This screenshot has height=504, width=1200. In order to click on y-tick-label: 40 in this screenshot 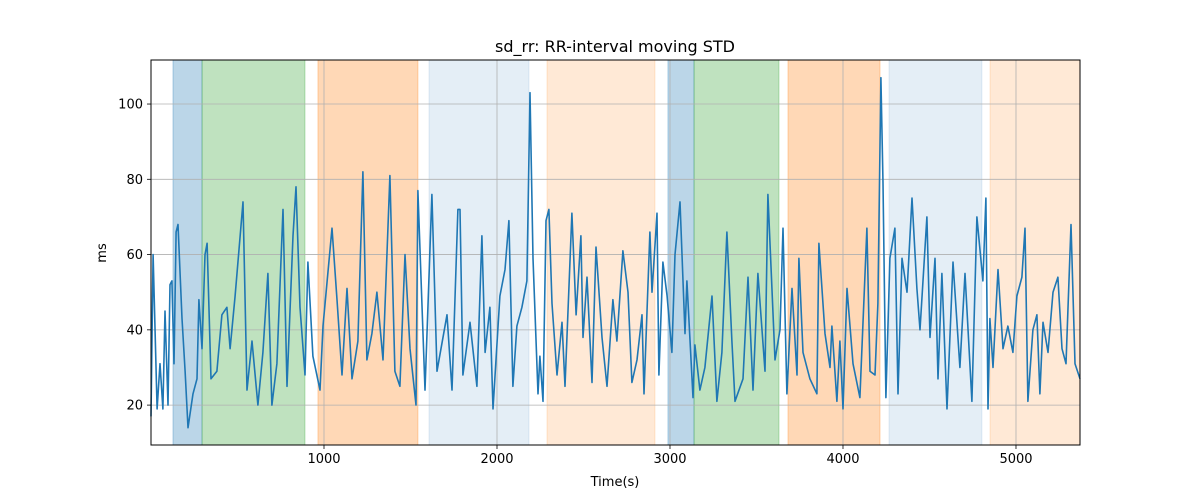, I will do `click(134, 330)`.